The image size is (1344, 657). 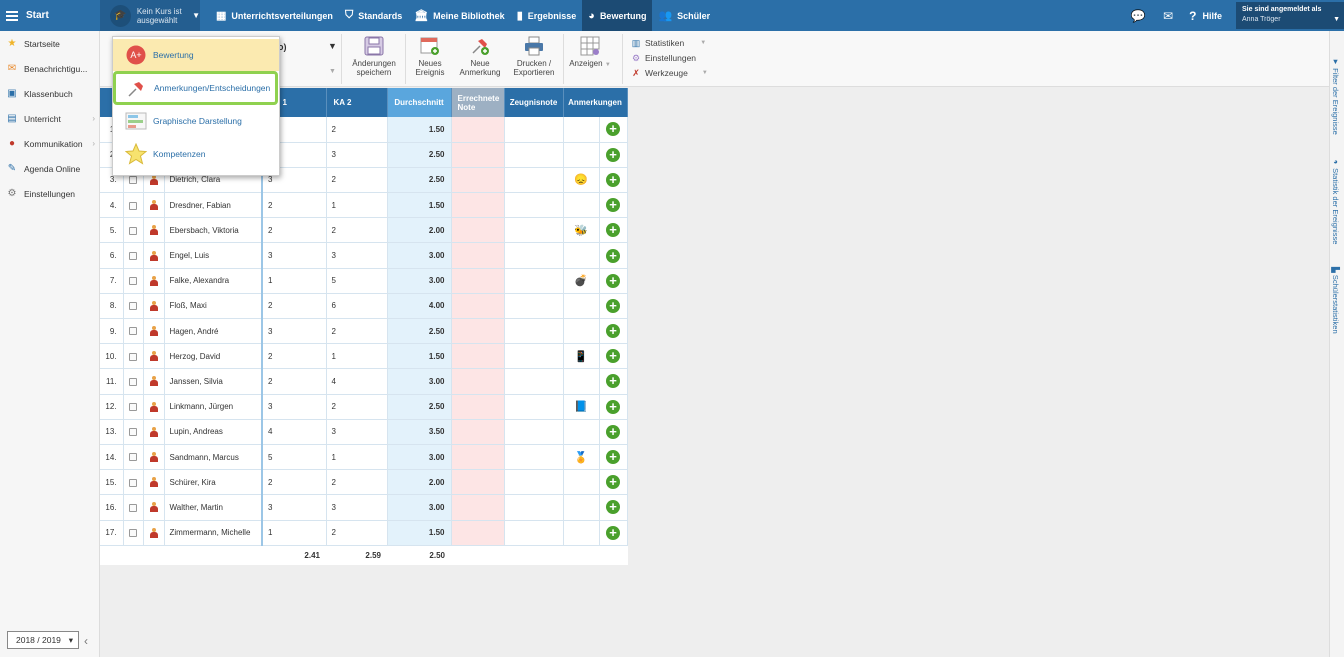 What do you see at coordinates (1335, 201) in the screenshot?
I see `event-statistics-tab: ◕ Statistik der Ereignisse` at bounding box center [1335, 201].